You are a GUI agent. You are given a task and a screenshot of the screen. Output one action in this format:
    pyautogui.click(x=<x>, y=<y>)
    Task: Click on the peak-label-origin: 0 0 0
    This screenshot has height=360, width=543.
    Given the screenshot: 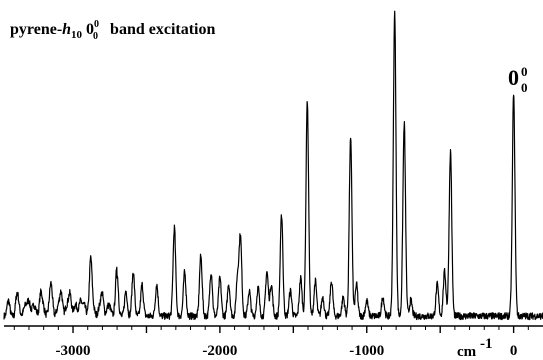 What is the action you would take?
    pyautogui.click(x=518, y=79)
    